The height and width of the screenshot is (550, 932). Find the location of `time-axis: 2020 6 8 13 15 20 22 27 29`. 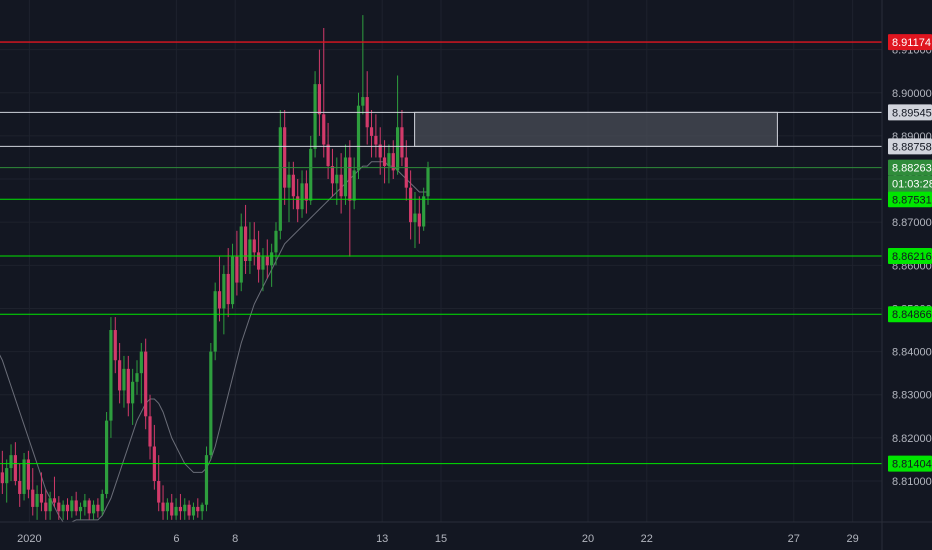

time-axis: 2020 6 8 13 15 20 22 27 29 is located at coordinates (438, 539).